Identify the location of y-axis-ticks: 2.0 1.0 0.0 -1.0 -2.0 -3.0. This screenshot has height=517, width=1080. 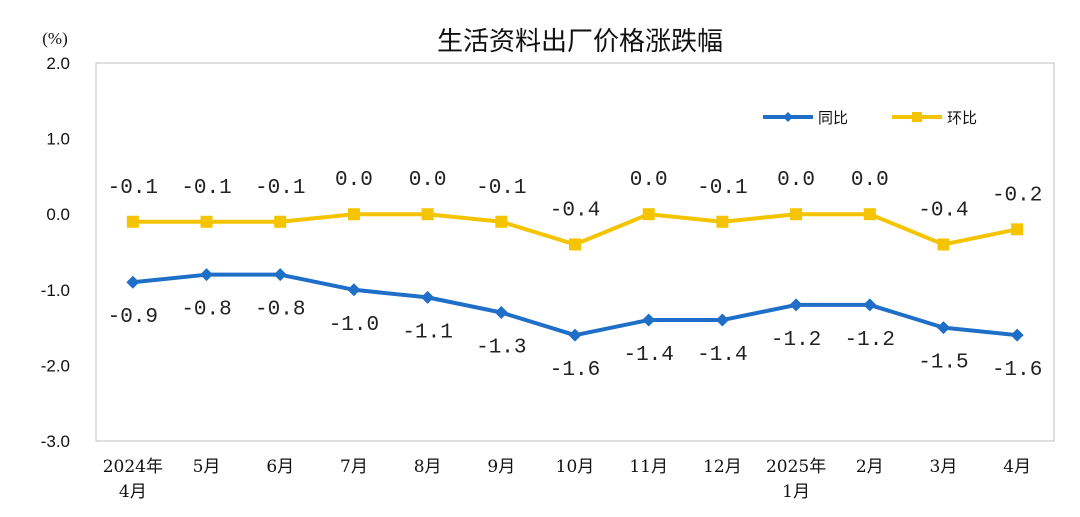
(55, 252).